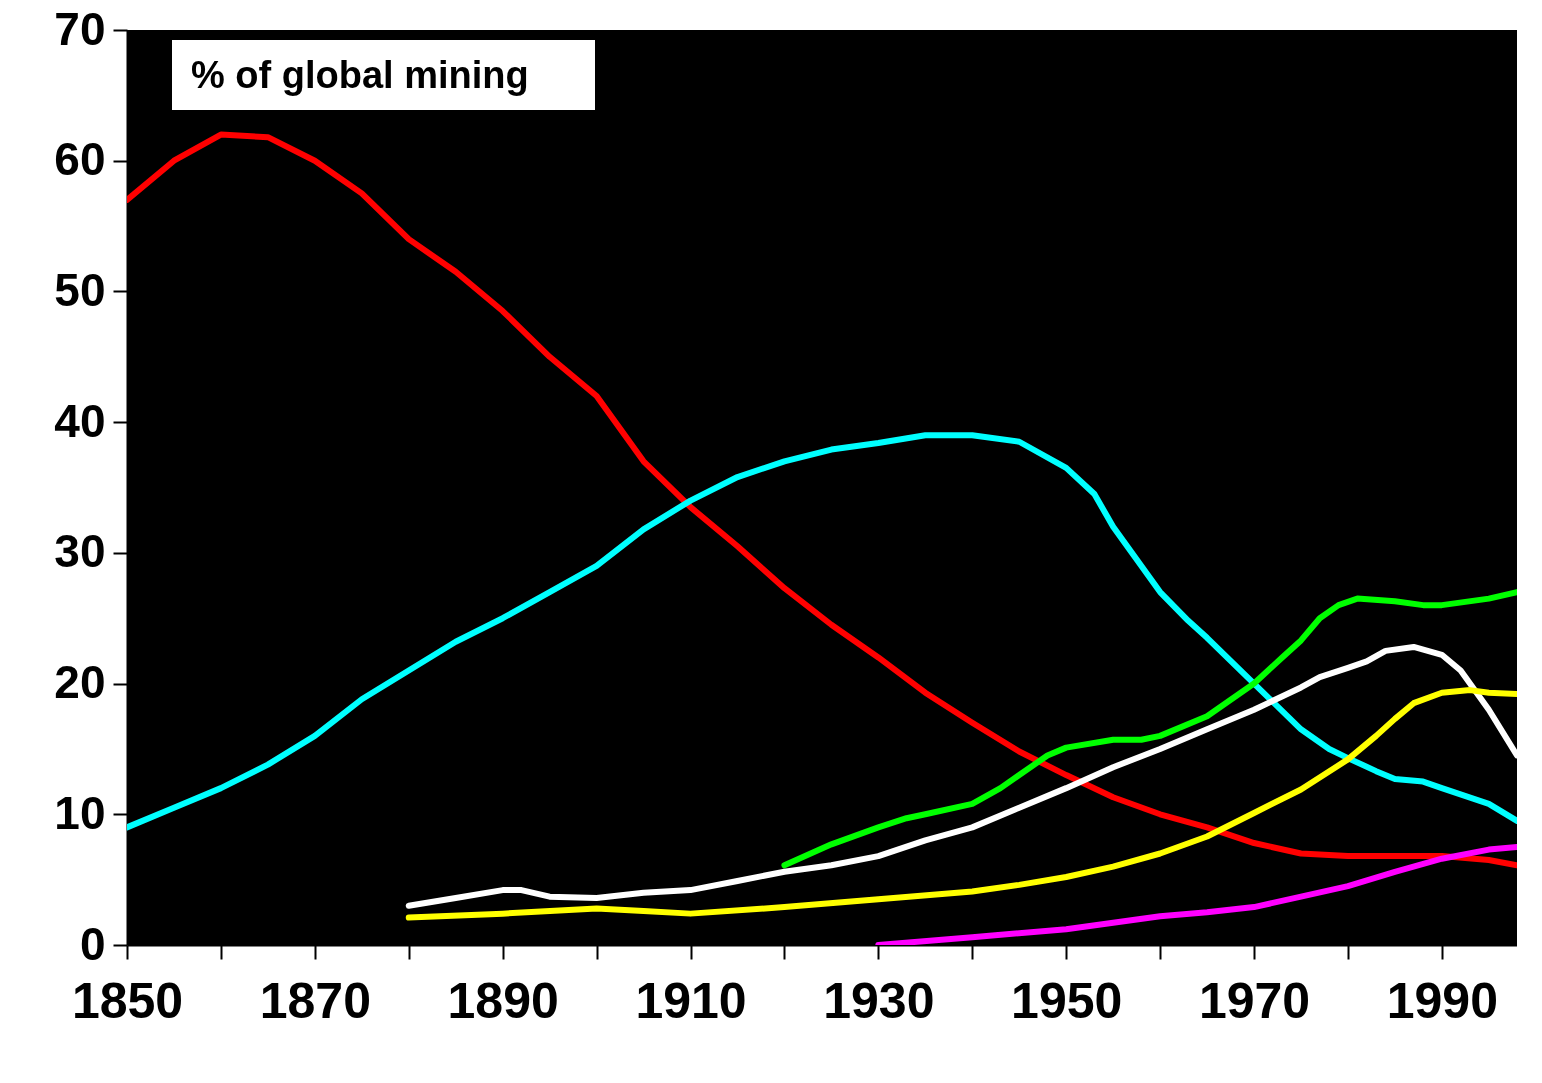 This screenshot has height=1083, width=1542. I want to click on x-tick-label: 1910, so click(691, 1000).